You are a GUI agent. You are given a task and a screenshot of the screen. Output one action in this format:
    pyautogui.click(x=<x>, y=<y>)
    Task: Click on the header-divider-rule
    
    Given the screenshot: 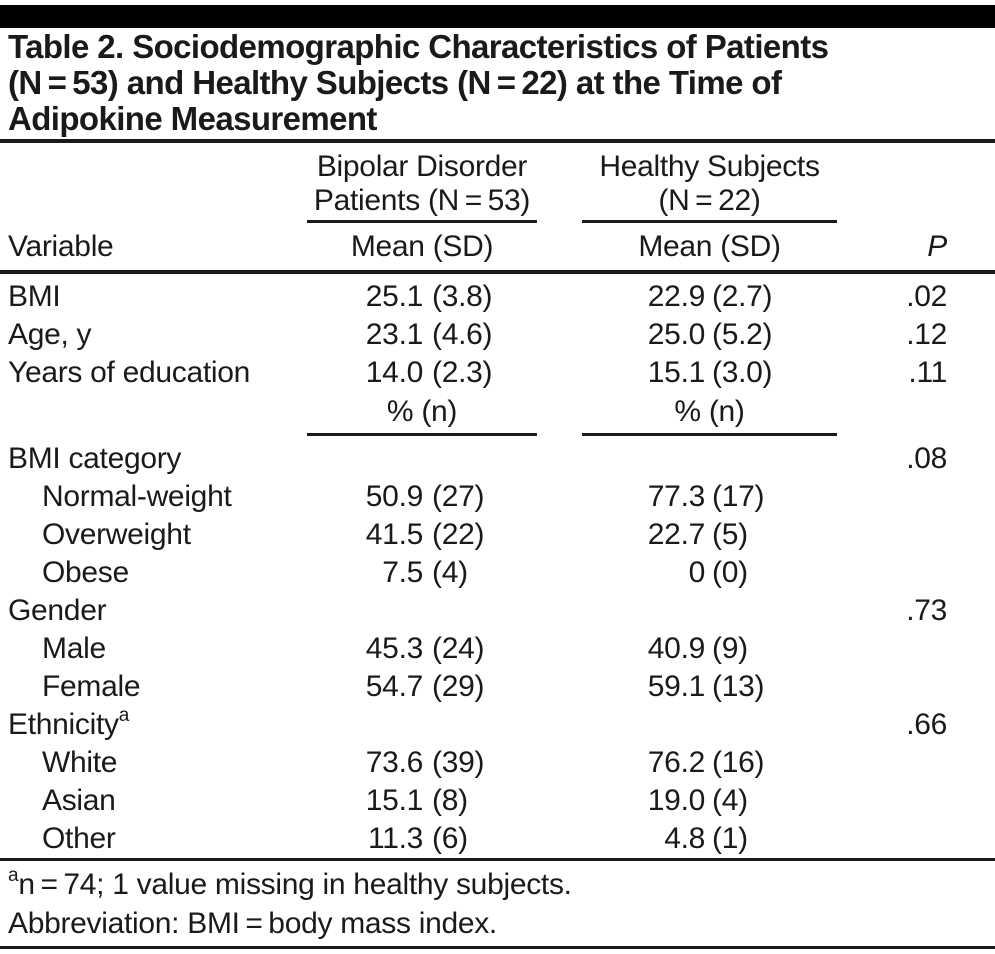 What is the action you would take?
    pyautogui.click(x=497, y=272)
    